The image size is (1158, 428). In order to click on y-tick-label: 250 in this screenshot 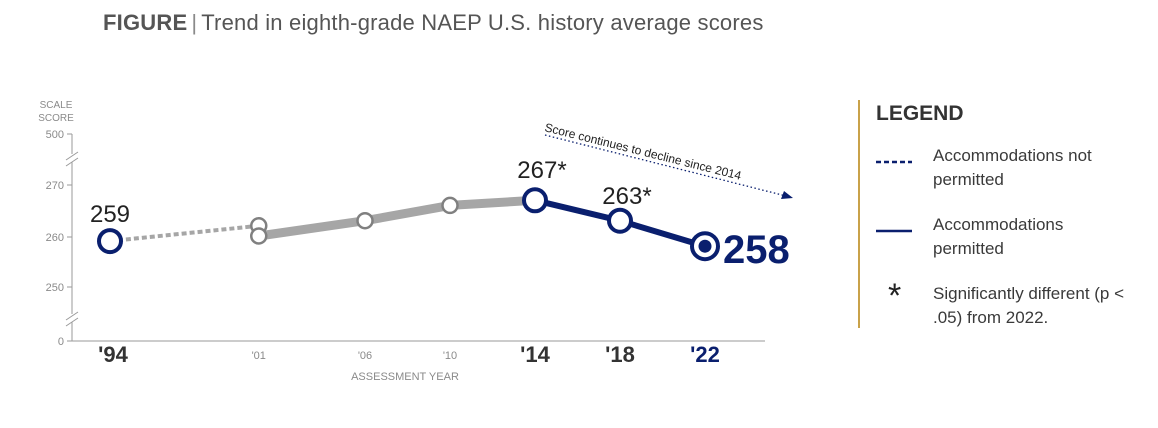, I will do `click(55, 288)`.